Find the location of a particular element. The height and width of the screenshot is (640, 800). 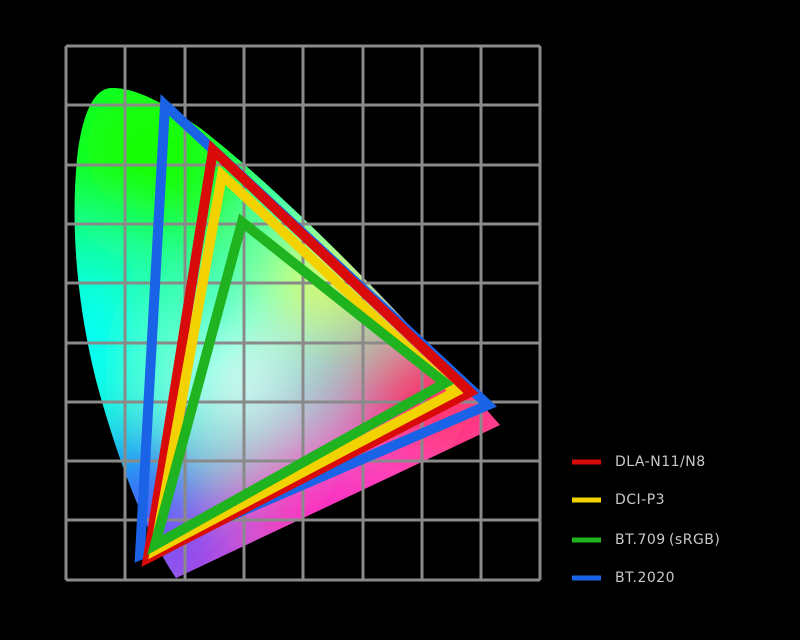

legend-label: DLA-N11/N8 is located at coordinates (660, 462).